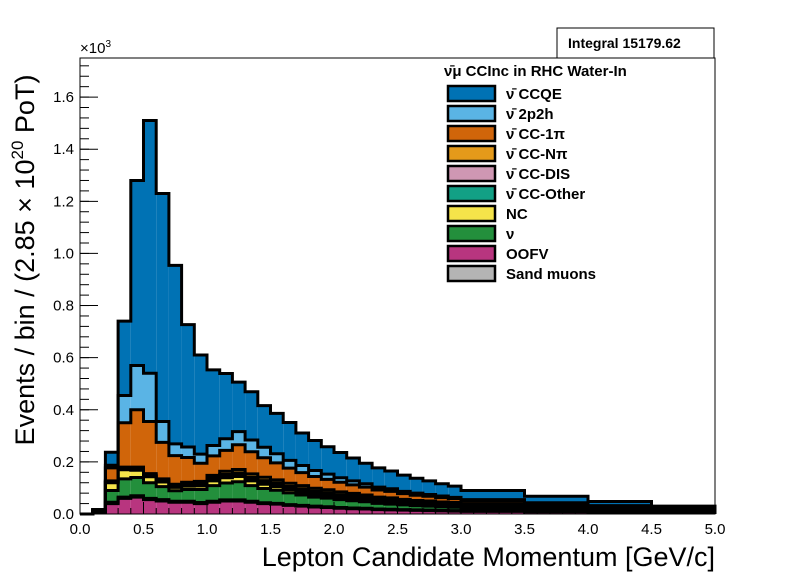 This screenshot has width=796, height=577. I want to click on x-tick-label: 3.0, so click(461, 529).